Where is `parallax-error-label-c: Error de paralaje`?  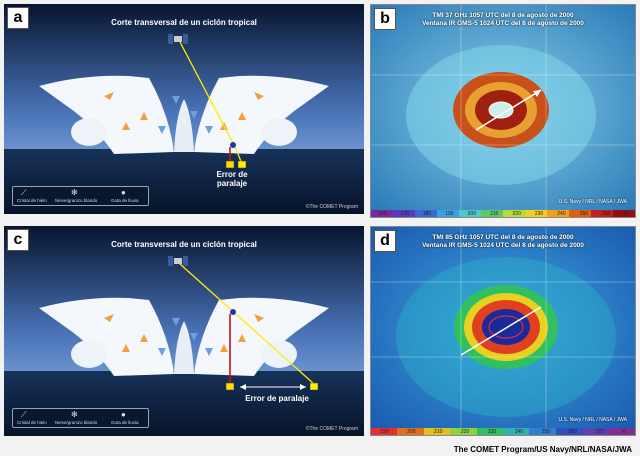
parallax-error-label-c: Error de paralaje is located at coordinates (277, 398).